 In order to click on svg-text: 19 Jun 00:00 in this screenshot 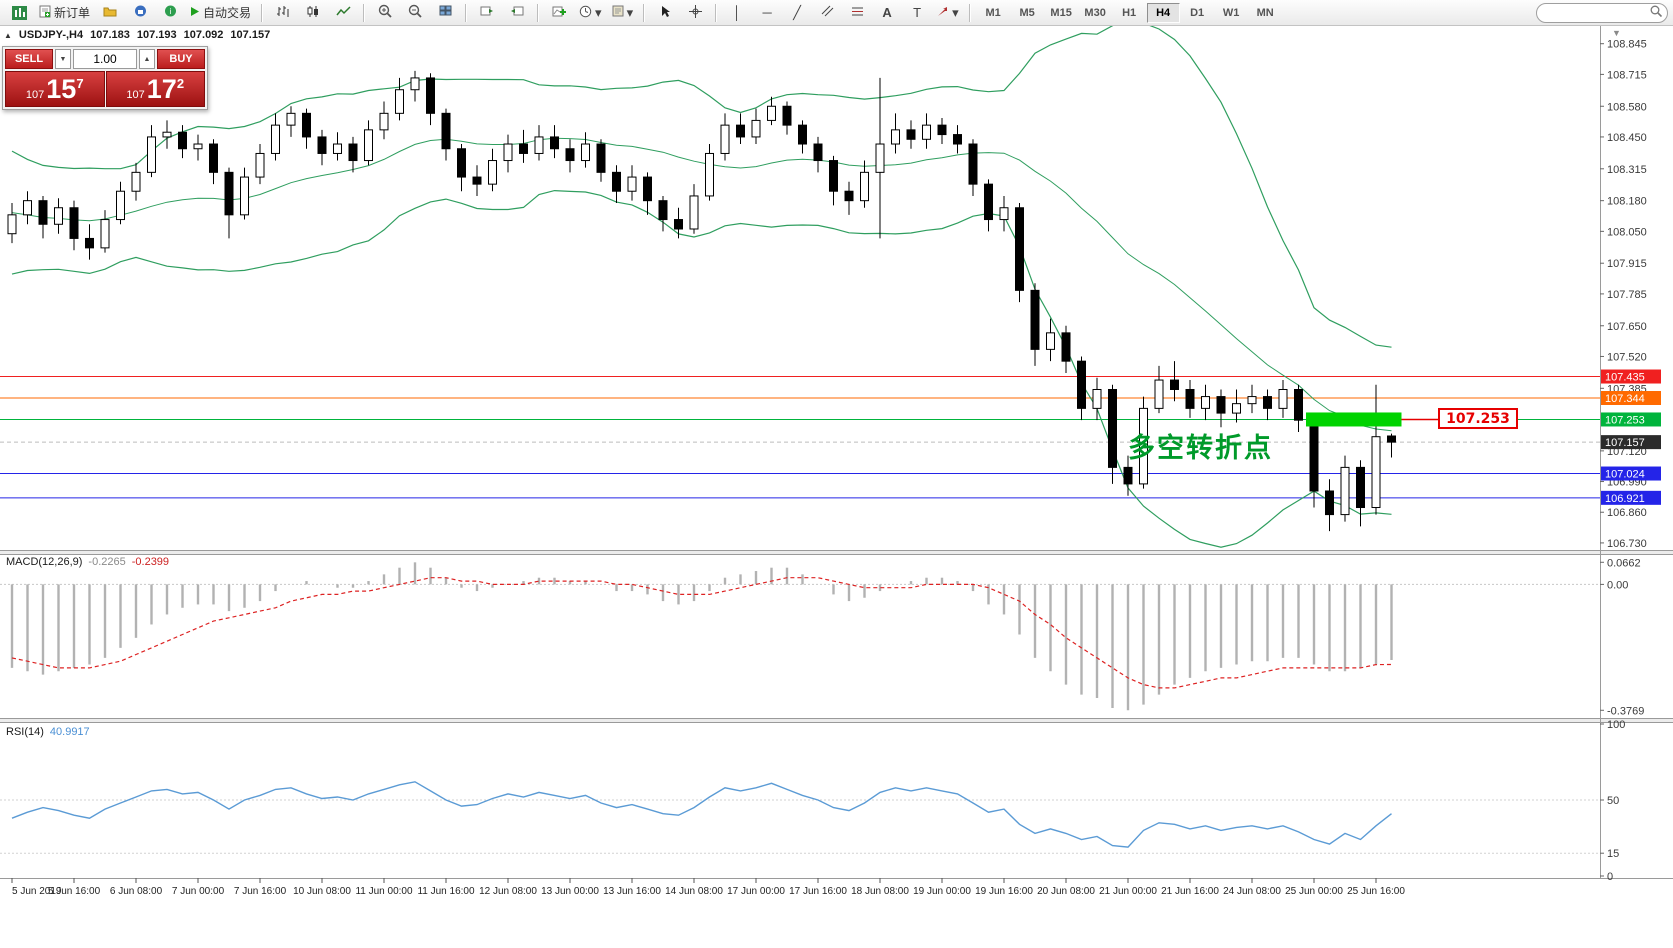, I will do `click(942, 891)`.